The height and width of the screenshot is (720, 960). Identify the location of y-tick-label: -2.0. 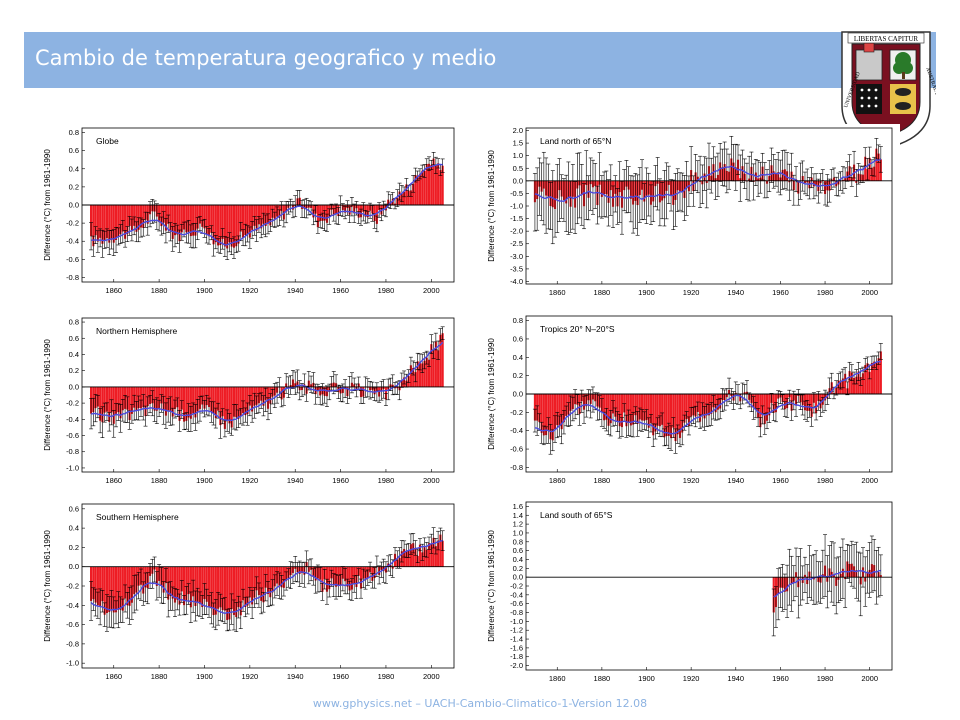
(516, 231).